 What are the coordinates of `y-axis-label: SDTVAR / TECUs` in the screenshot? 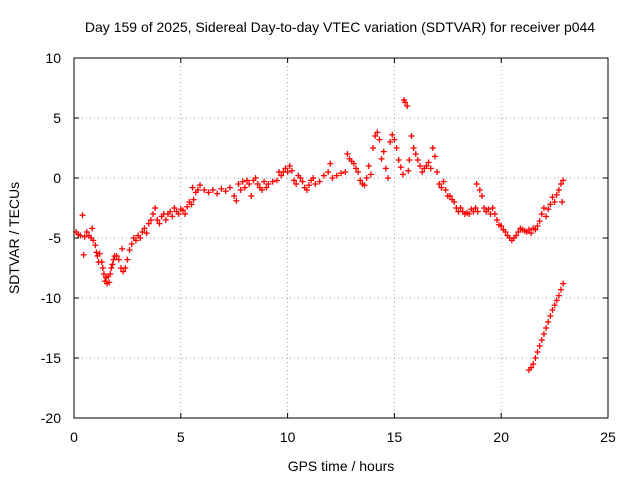 It's located at (14, 238).